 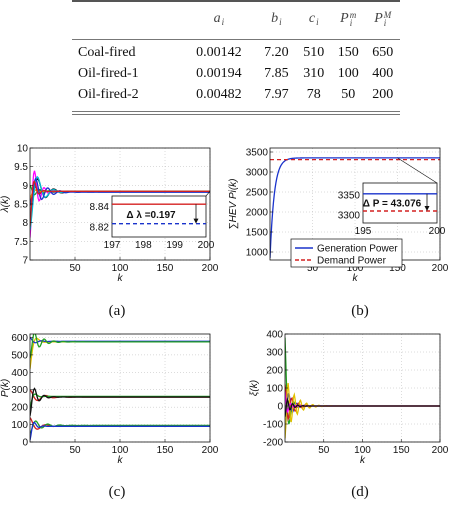 I want to click on table-mid-rule, so click(x=236, y=39).